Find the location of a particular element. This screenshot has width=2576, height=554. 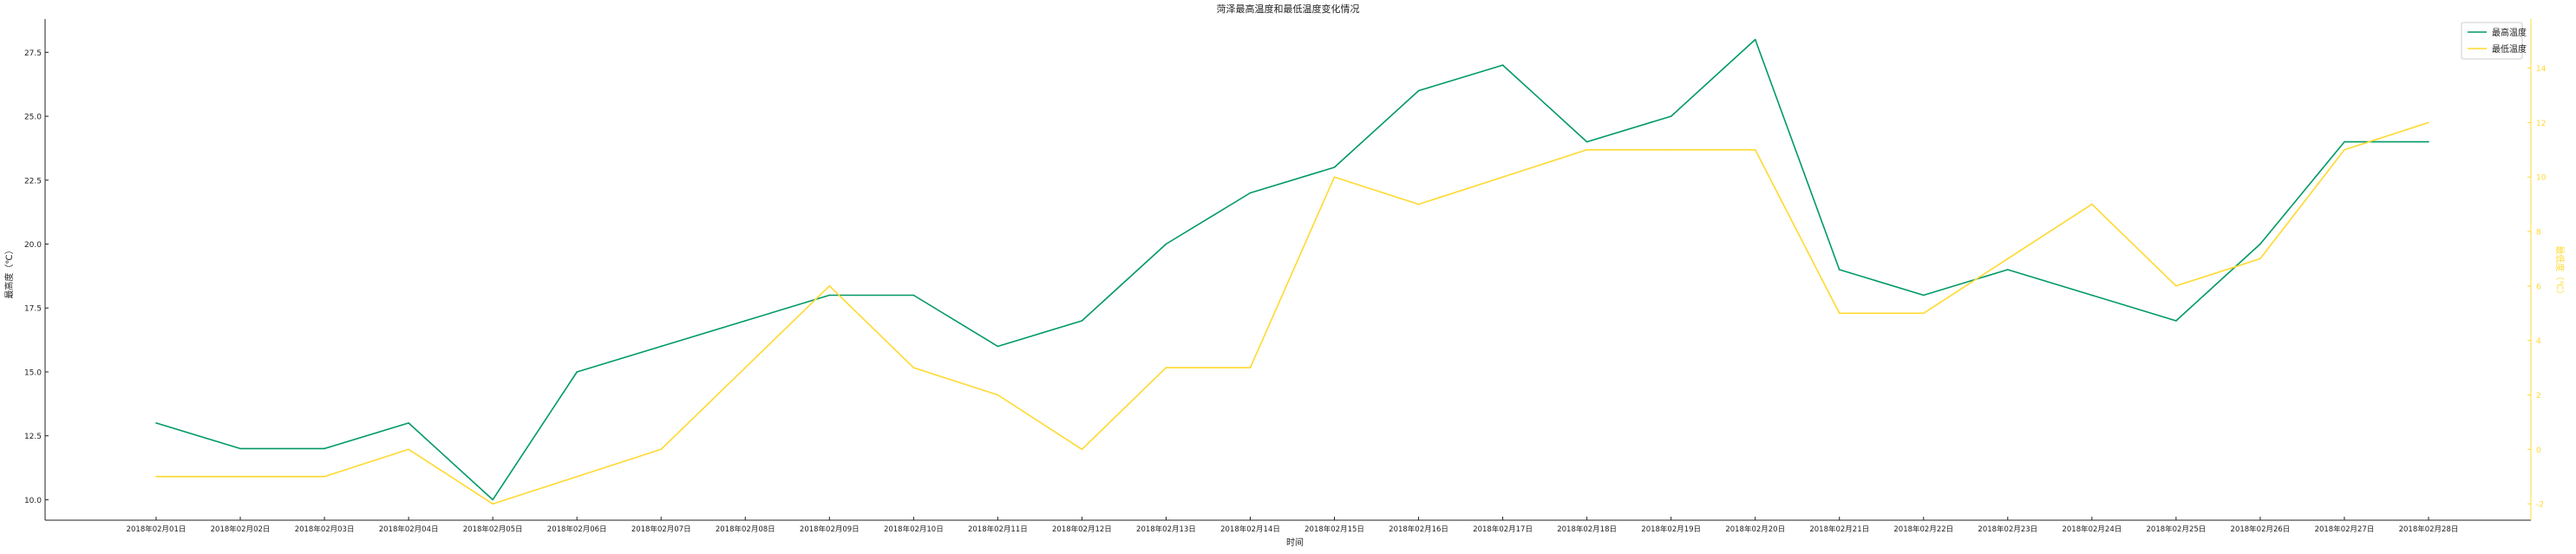

x-tick-label: 2018年02月06日 is located at coordinates (577, 529).